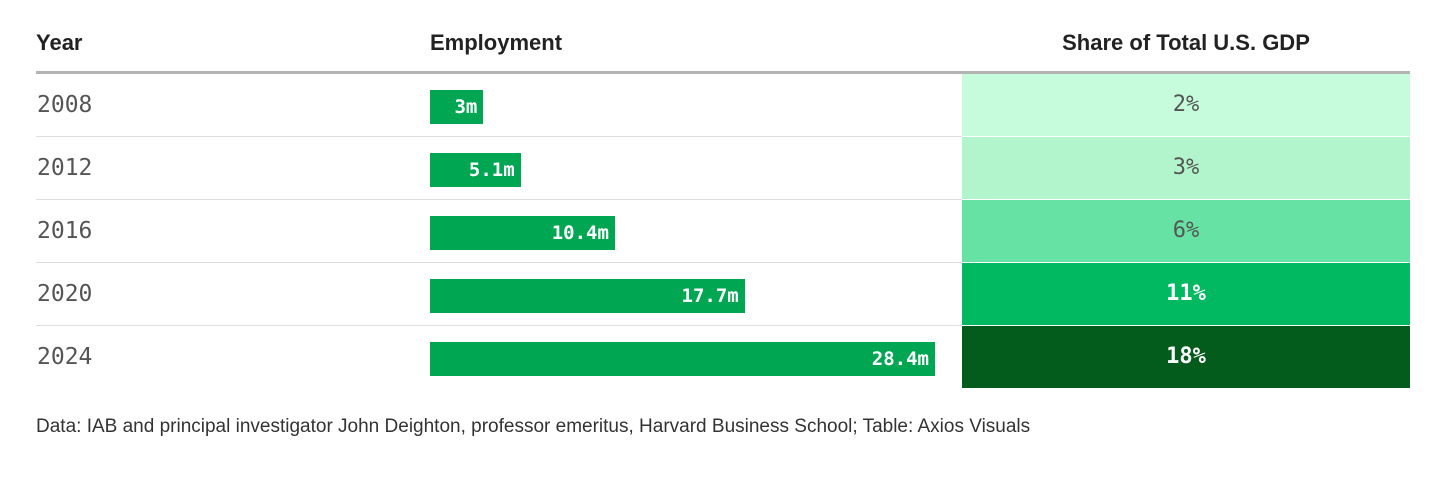 The height and width of the screenshot is (498, 1456). What do you see at coordinates (1186, 105) in the screenshot?
I see `gdp-share-cell: 2%` at bounding box center [1186, 105].